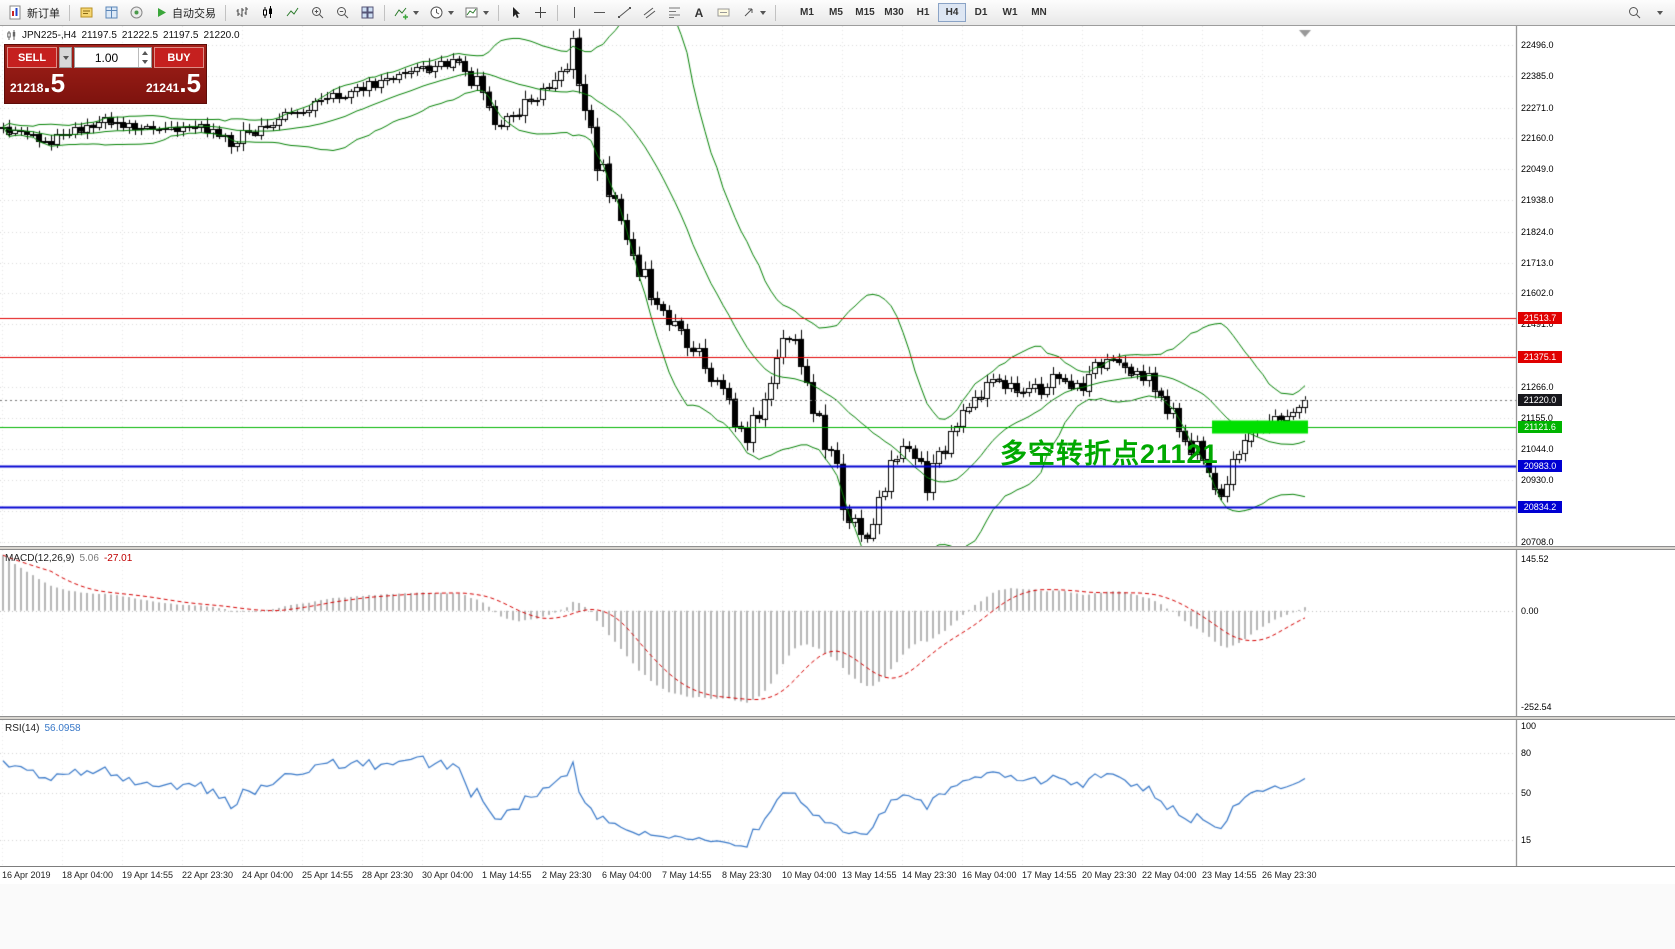  What do you see at coordinates (99, 35) in the screenshot?
I see `ohlc-open: 21197.5` at bounding box center [99, 35].